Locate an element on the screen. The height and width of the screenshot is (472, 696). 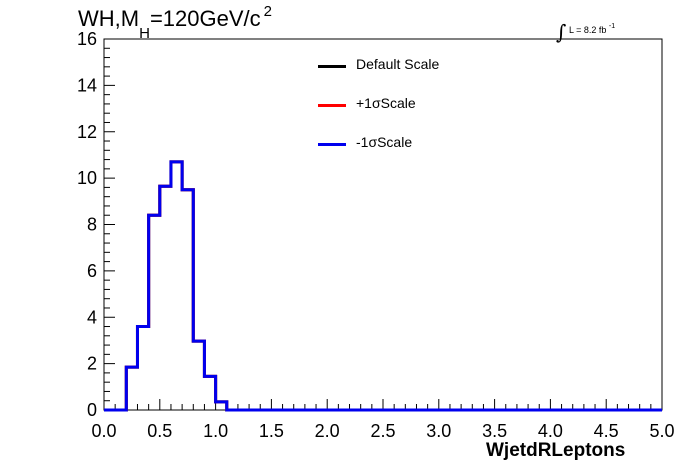
y-tick-label: 2 is located at coordinates (92, 364).